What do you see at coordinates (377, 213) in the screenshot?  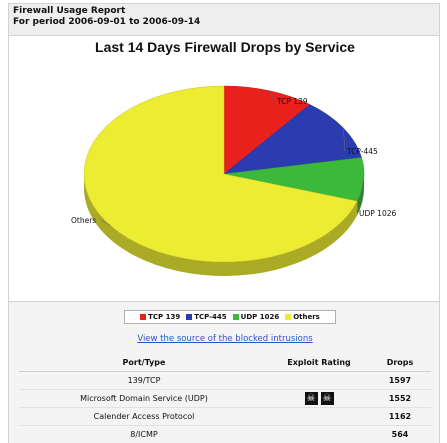 I see `pie-label-udp-1026: UDP 1026` at bounding box center [377, 213].